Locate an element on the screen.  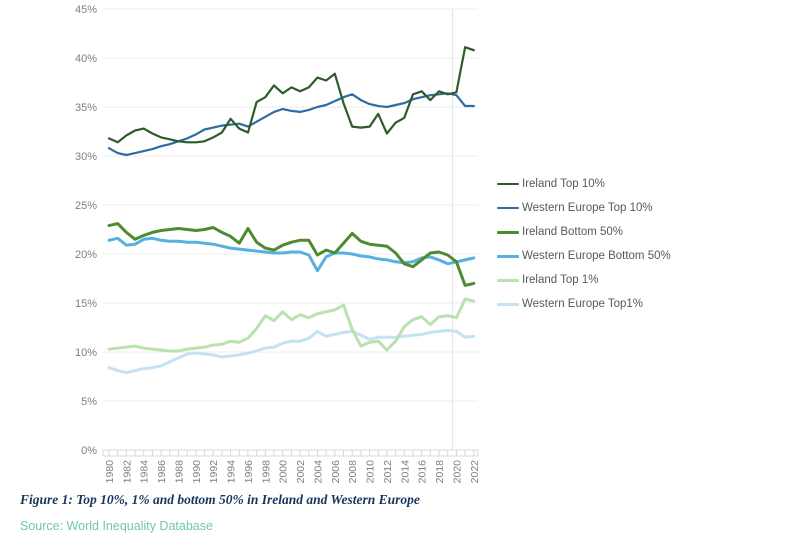
x-axis-label-2002: 2002 is located at coordinates (301, 472).